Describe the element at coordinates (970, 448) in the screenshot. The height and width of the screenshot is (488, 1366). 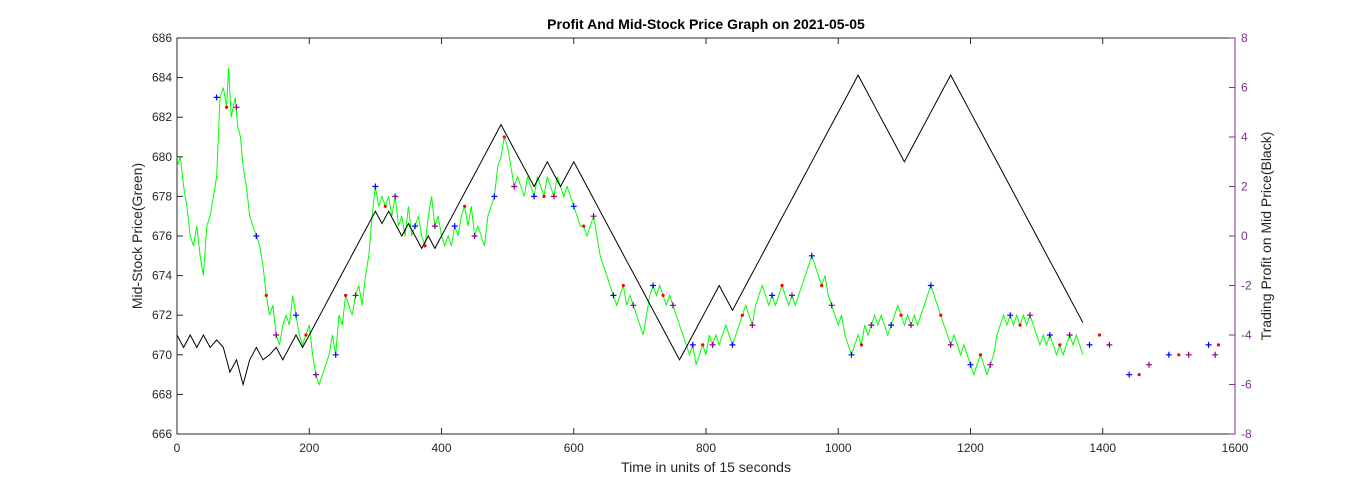
I see `x-tick-label: 1200` at that location.